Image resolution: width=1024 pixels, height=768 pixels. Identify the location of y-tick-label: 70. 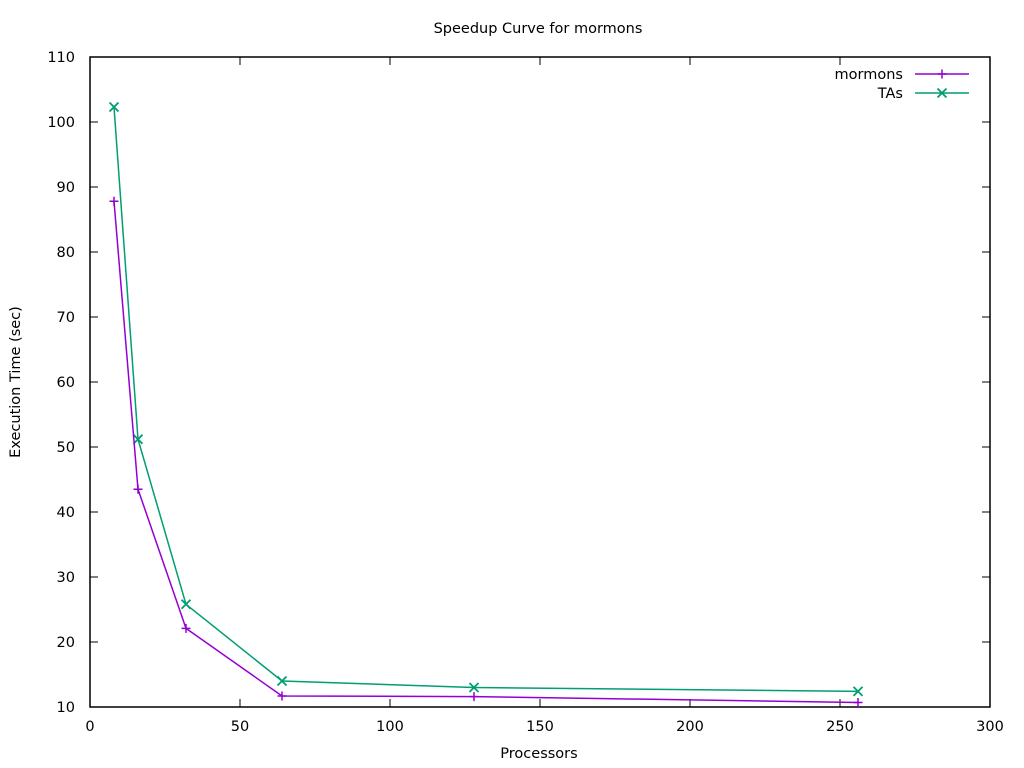
(66, 318).